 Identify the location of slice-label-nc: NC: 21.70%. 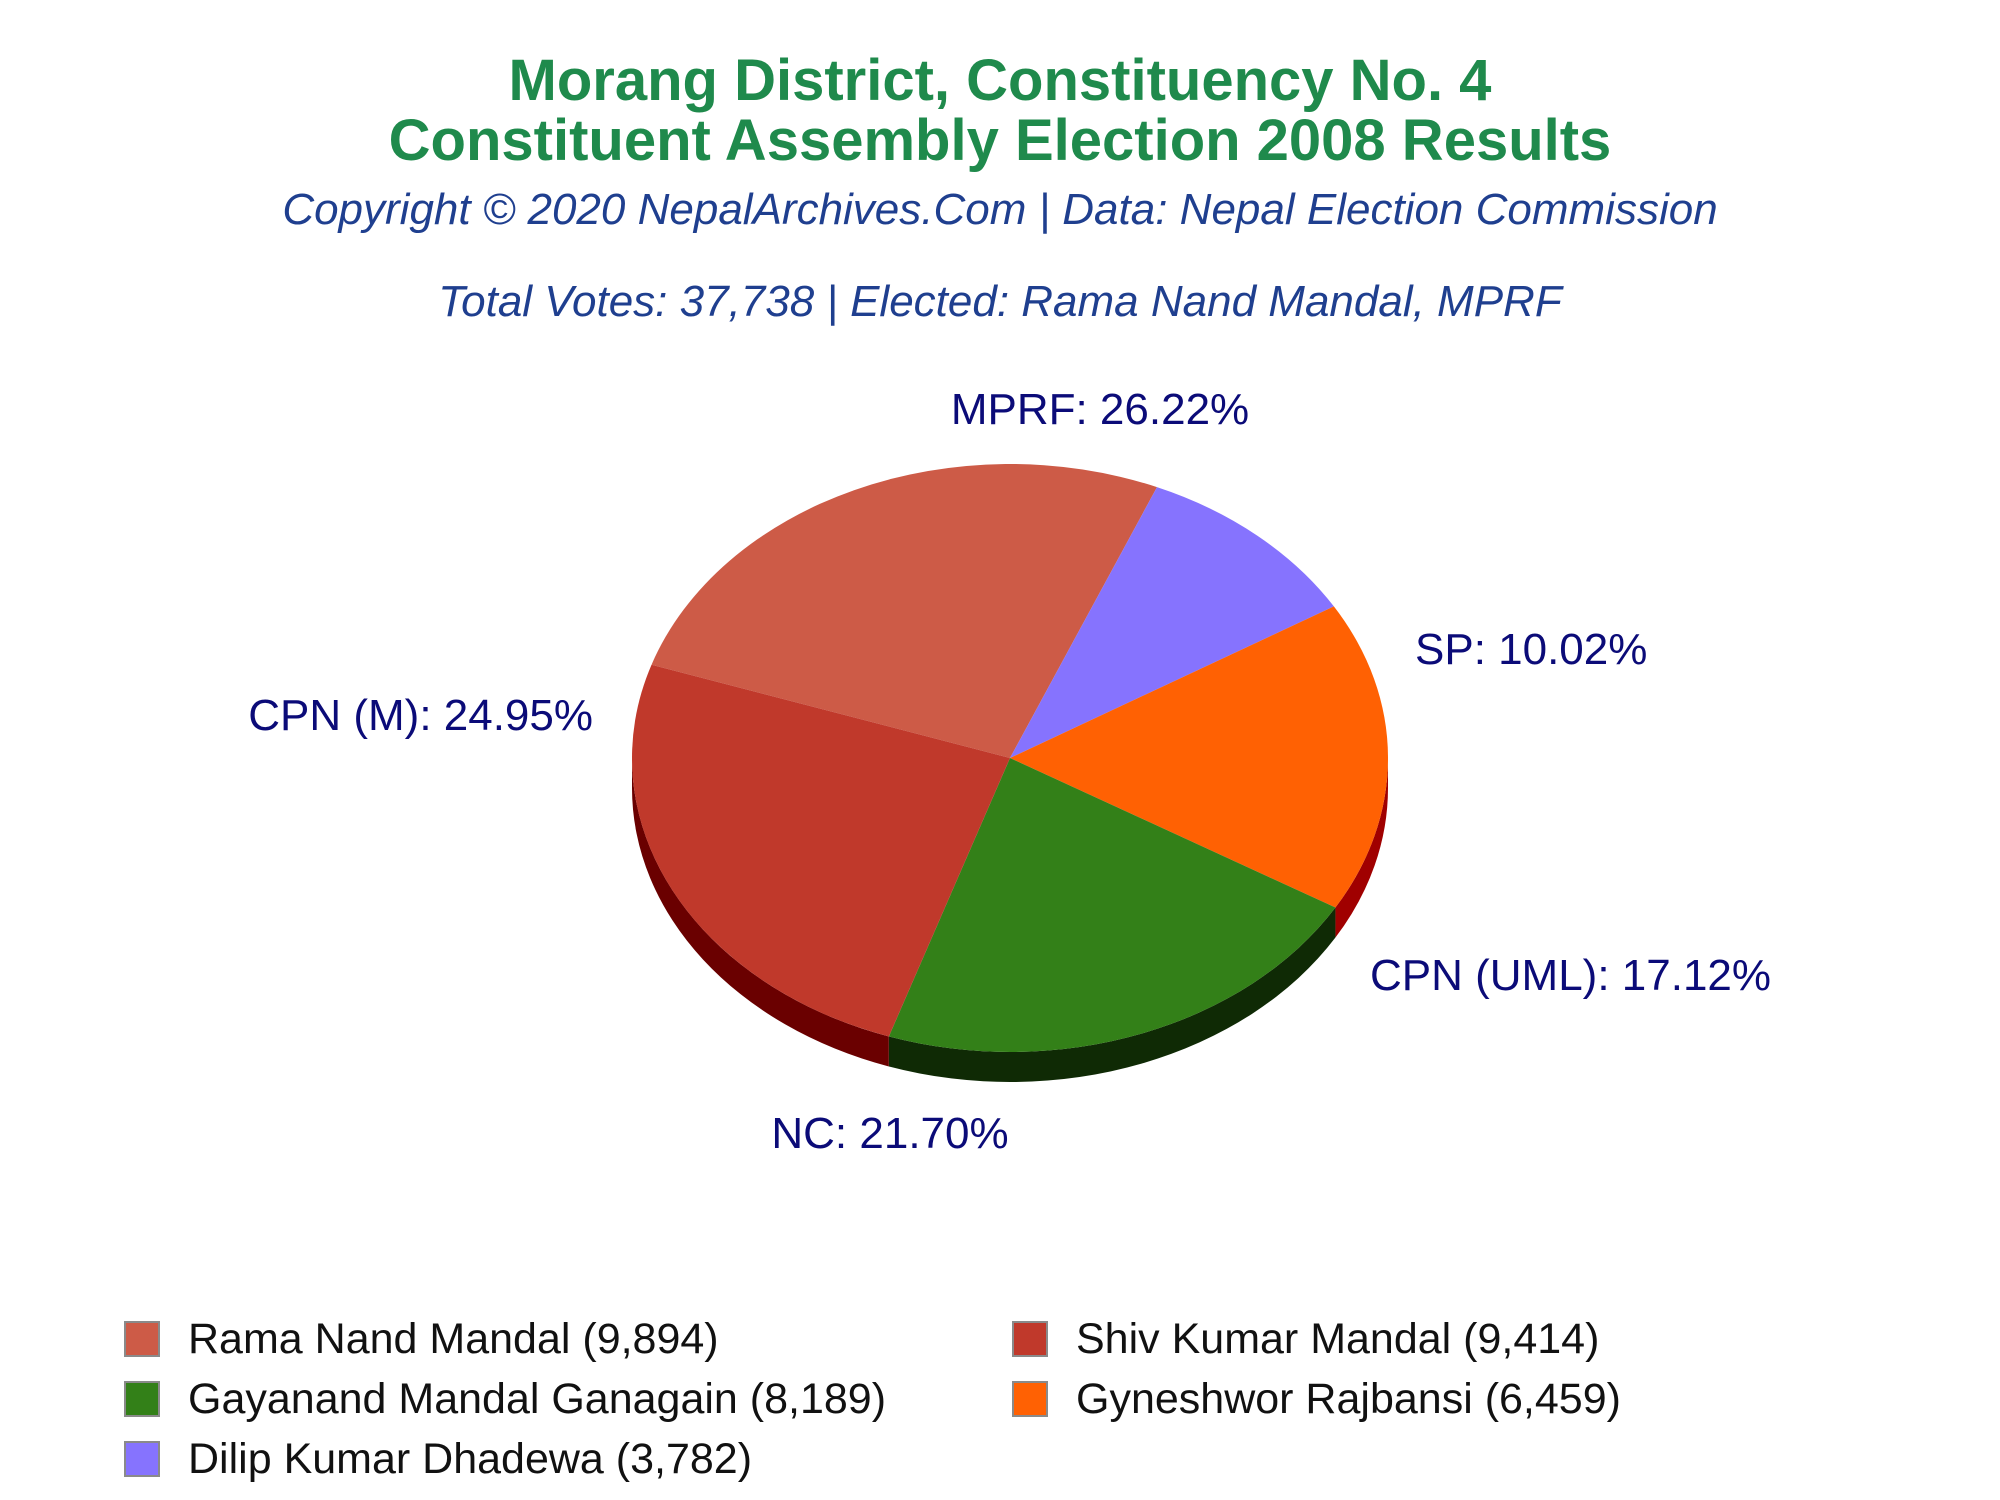
(889, 1133).